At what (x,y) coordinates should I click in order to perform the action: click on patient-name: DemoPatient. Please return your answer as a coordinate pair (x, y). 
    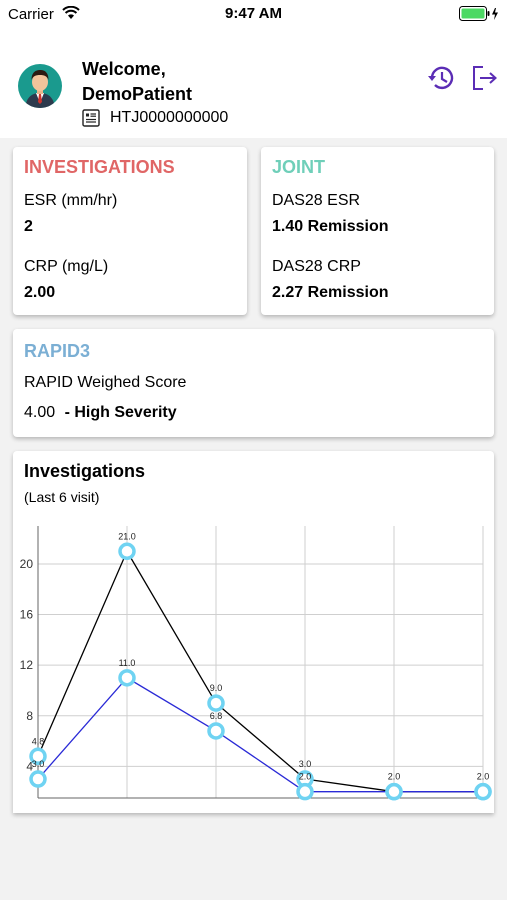
    Looking at the image, I should click on (137, 94).